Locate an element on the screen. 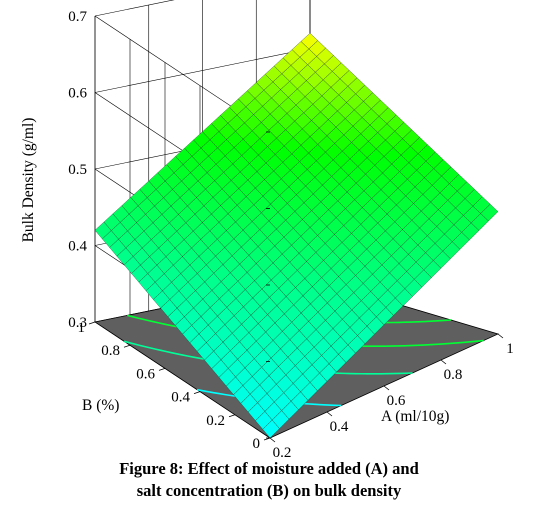 The image size is (538, 528). x-tick-label: 0.4 is located at coordinates (339, 427).